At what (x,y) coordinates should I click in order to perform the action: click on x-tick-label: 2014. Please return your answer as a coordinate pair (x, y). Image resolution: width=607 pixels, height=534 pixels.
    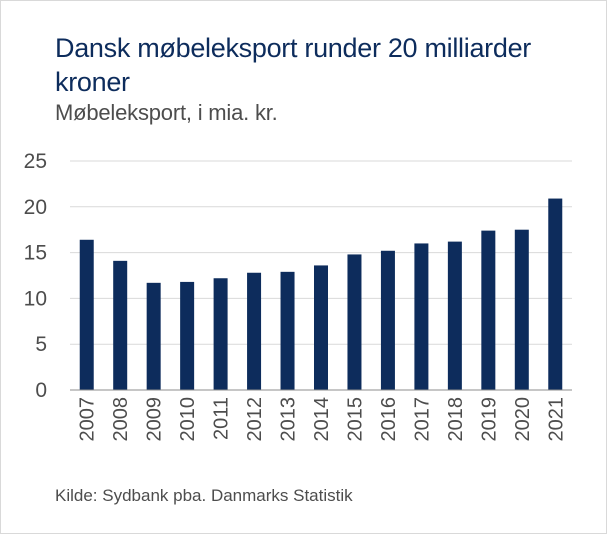
    Looking at the image, I should click on (322, 419).